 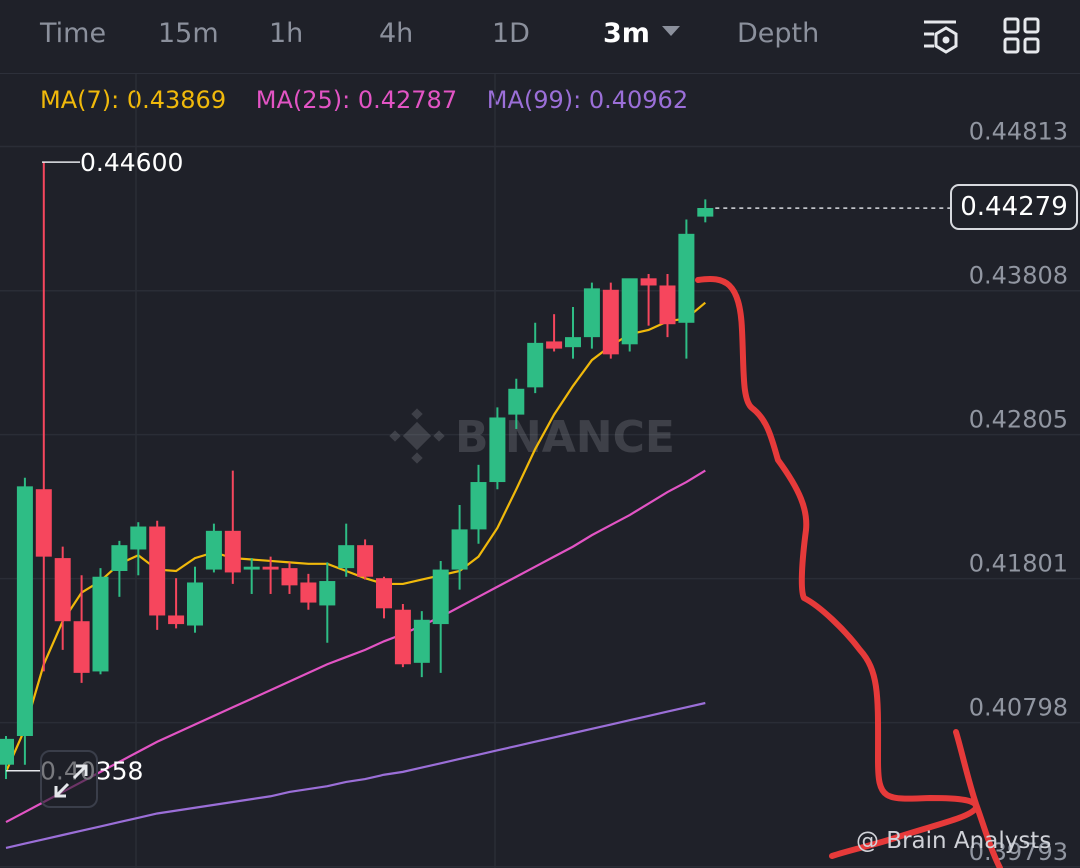 I want to click on tab-time: Time, so click(x=73, y=33).